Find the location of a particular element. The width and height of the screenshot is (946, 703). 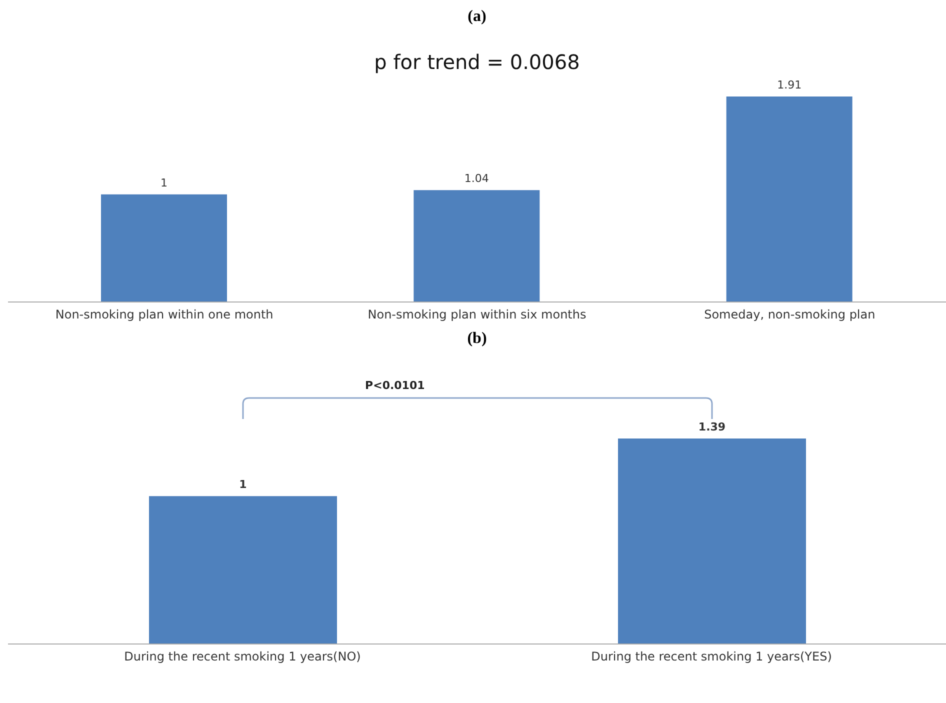

text: P<0.0101 is located at coordinates (395, 385).